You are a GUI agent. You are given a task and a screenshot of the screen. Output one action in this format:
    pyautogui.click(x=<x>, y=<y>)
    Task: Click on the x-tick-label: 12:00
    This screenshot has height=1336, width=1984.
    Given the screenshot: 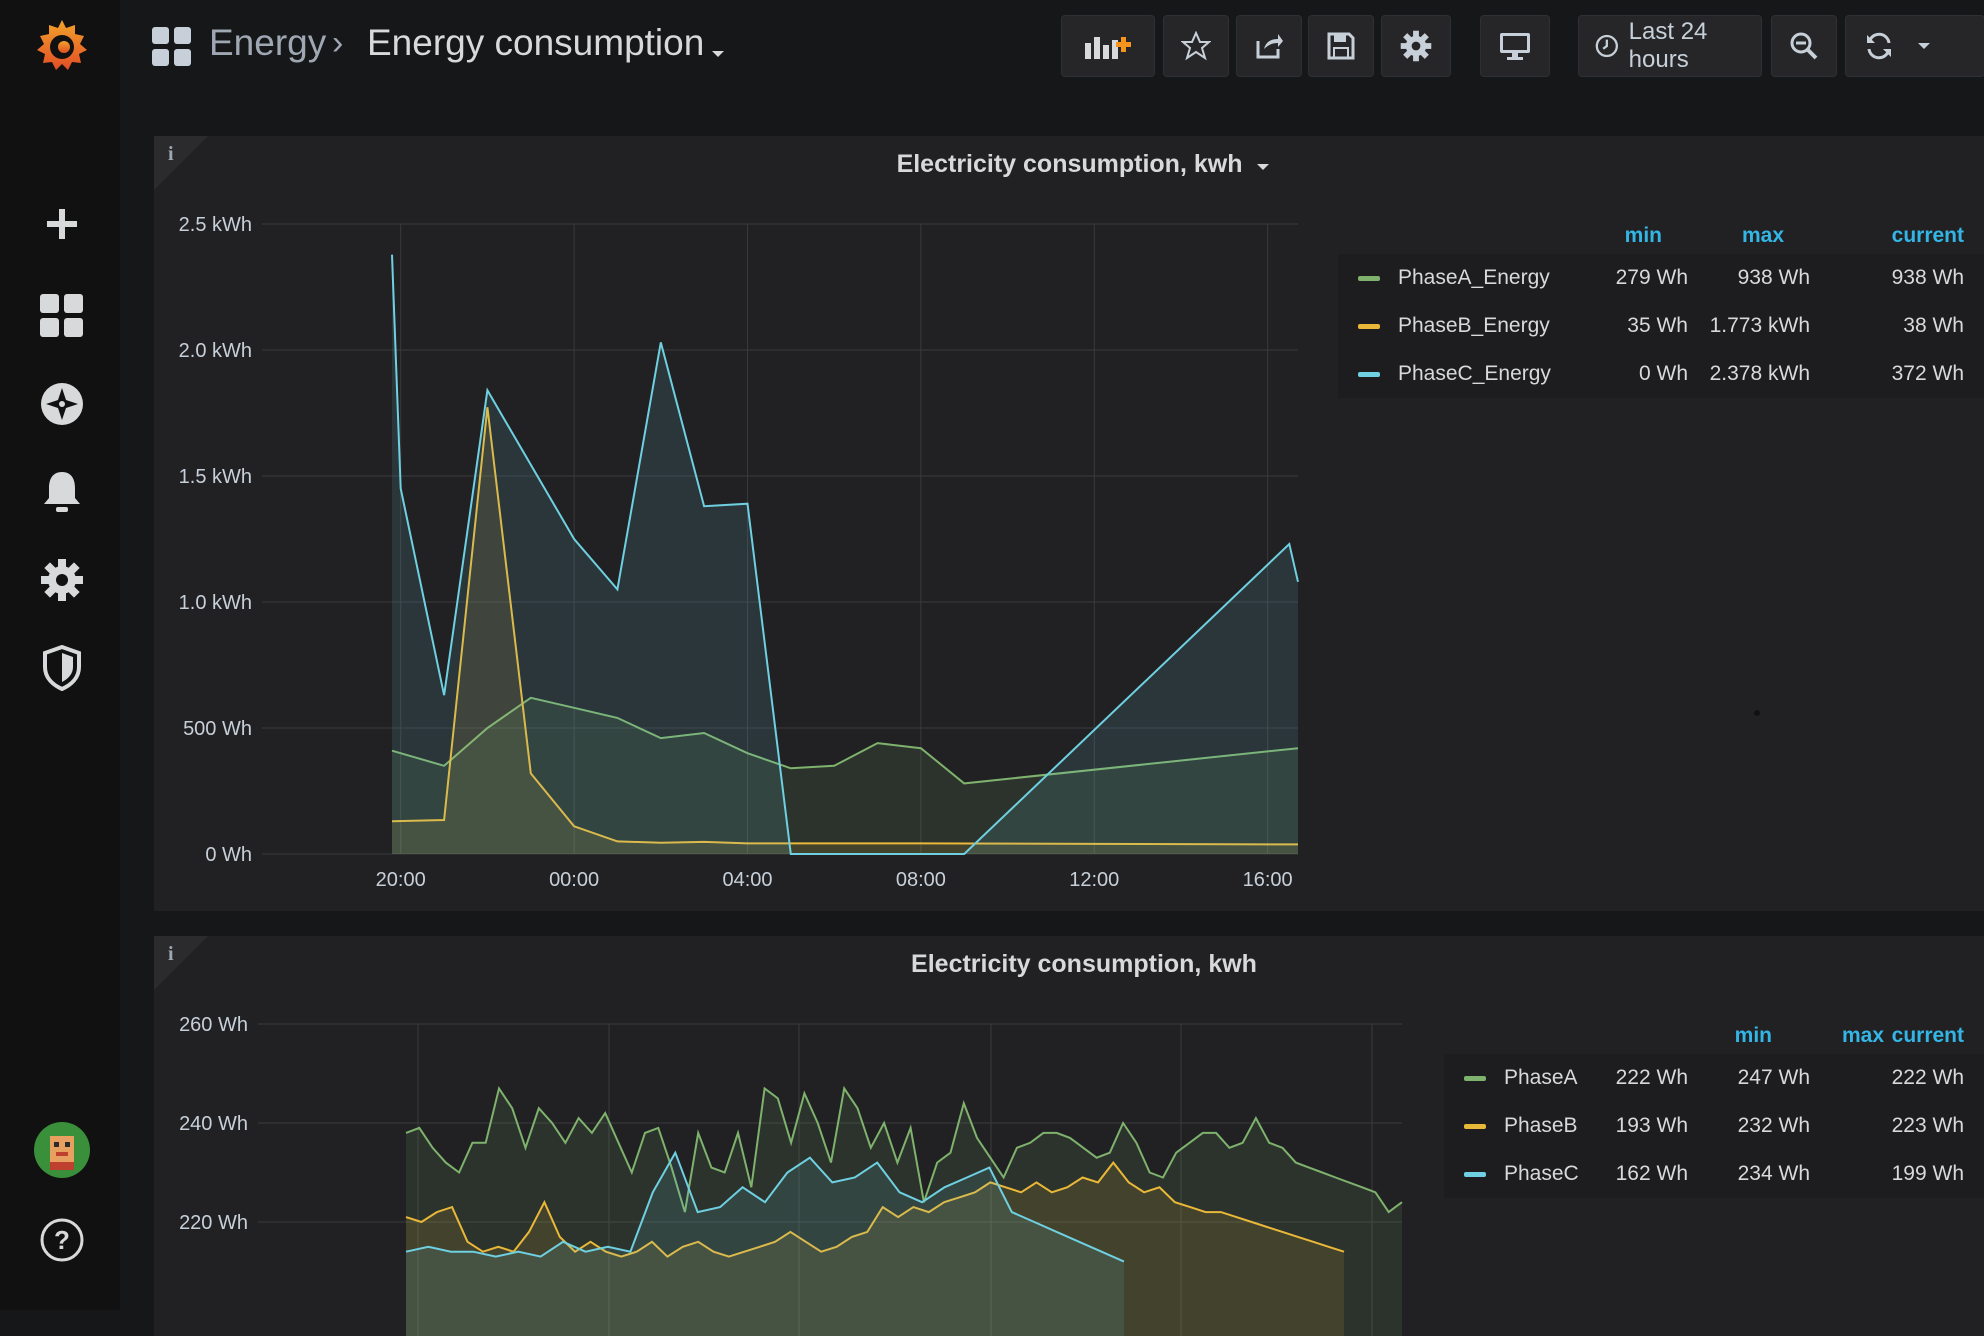 What is the action you would take?
    pyautogui.click(x=1094, y=880)
    